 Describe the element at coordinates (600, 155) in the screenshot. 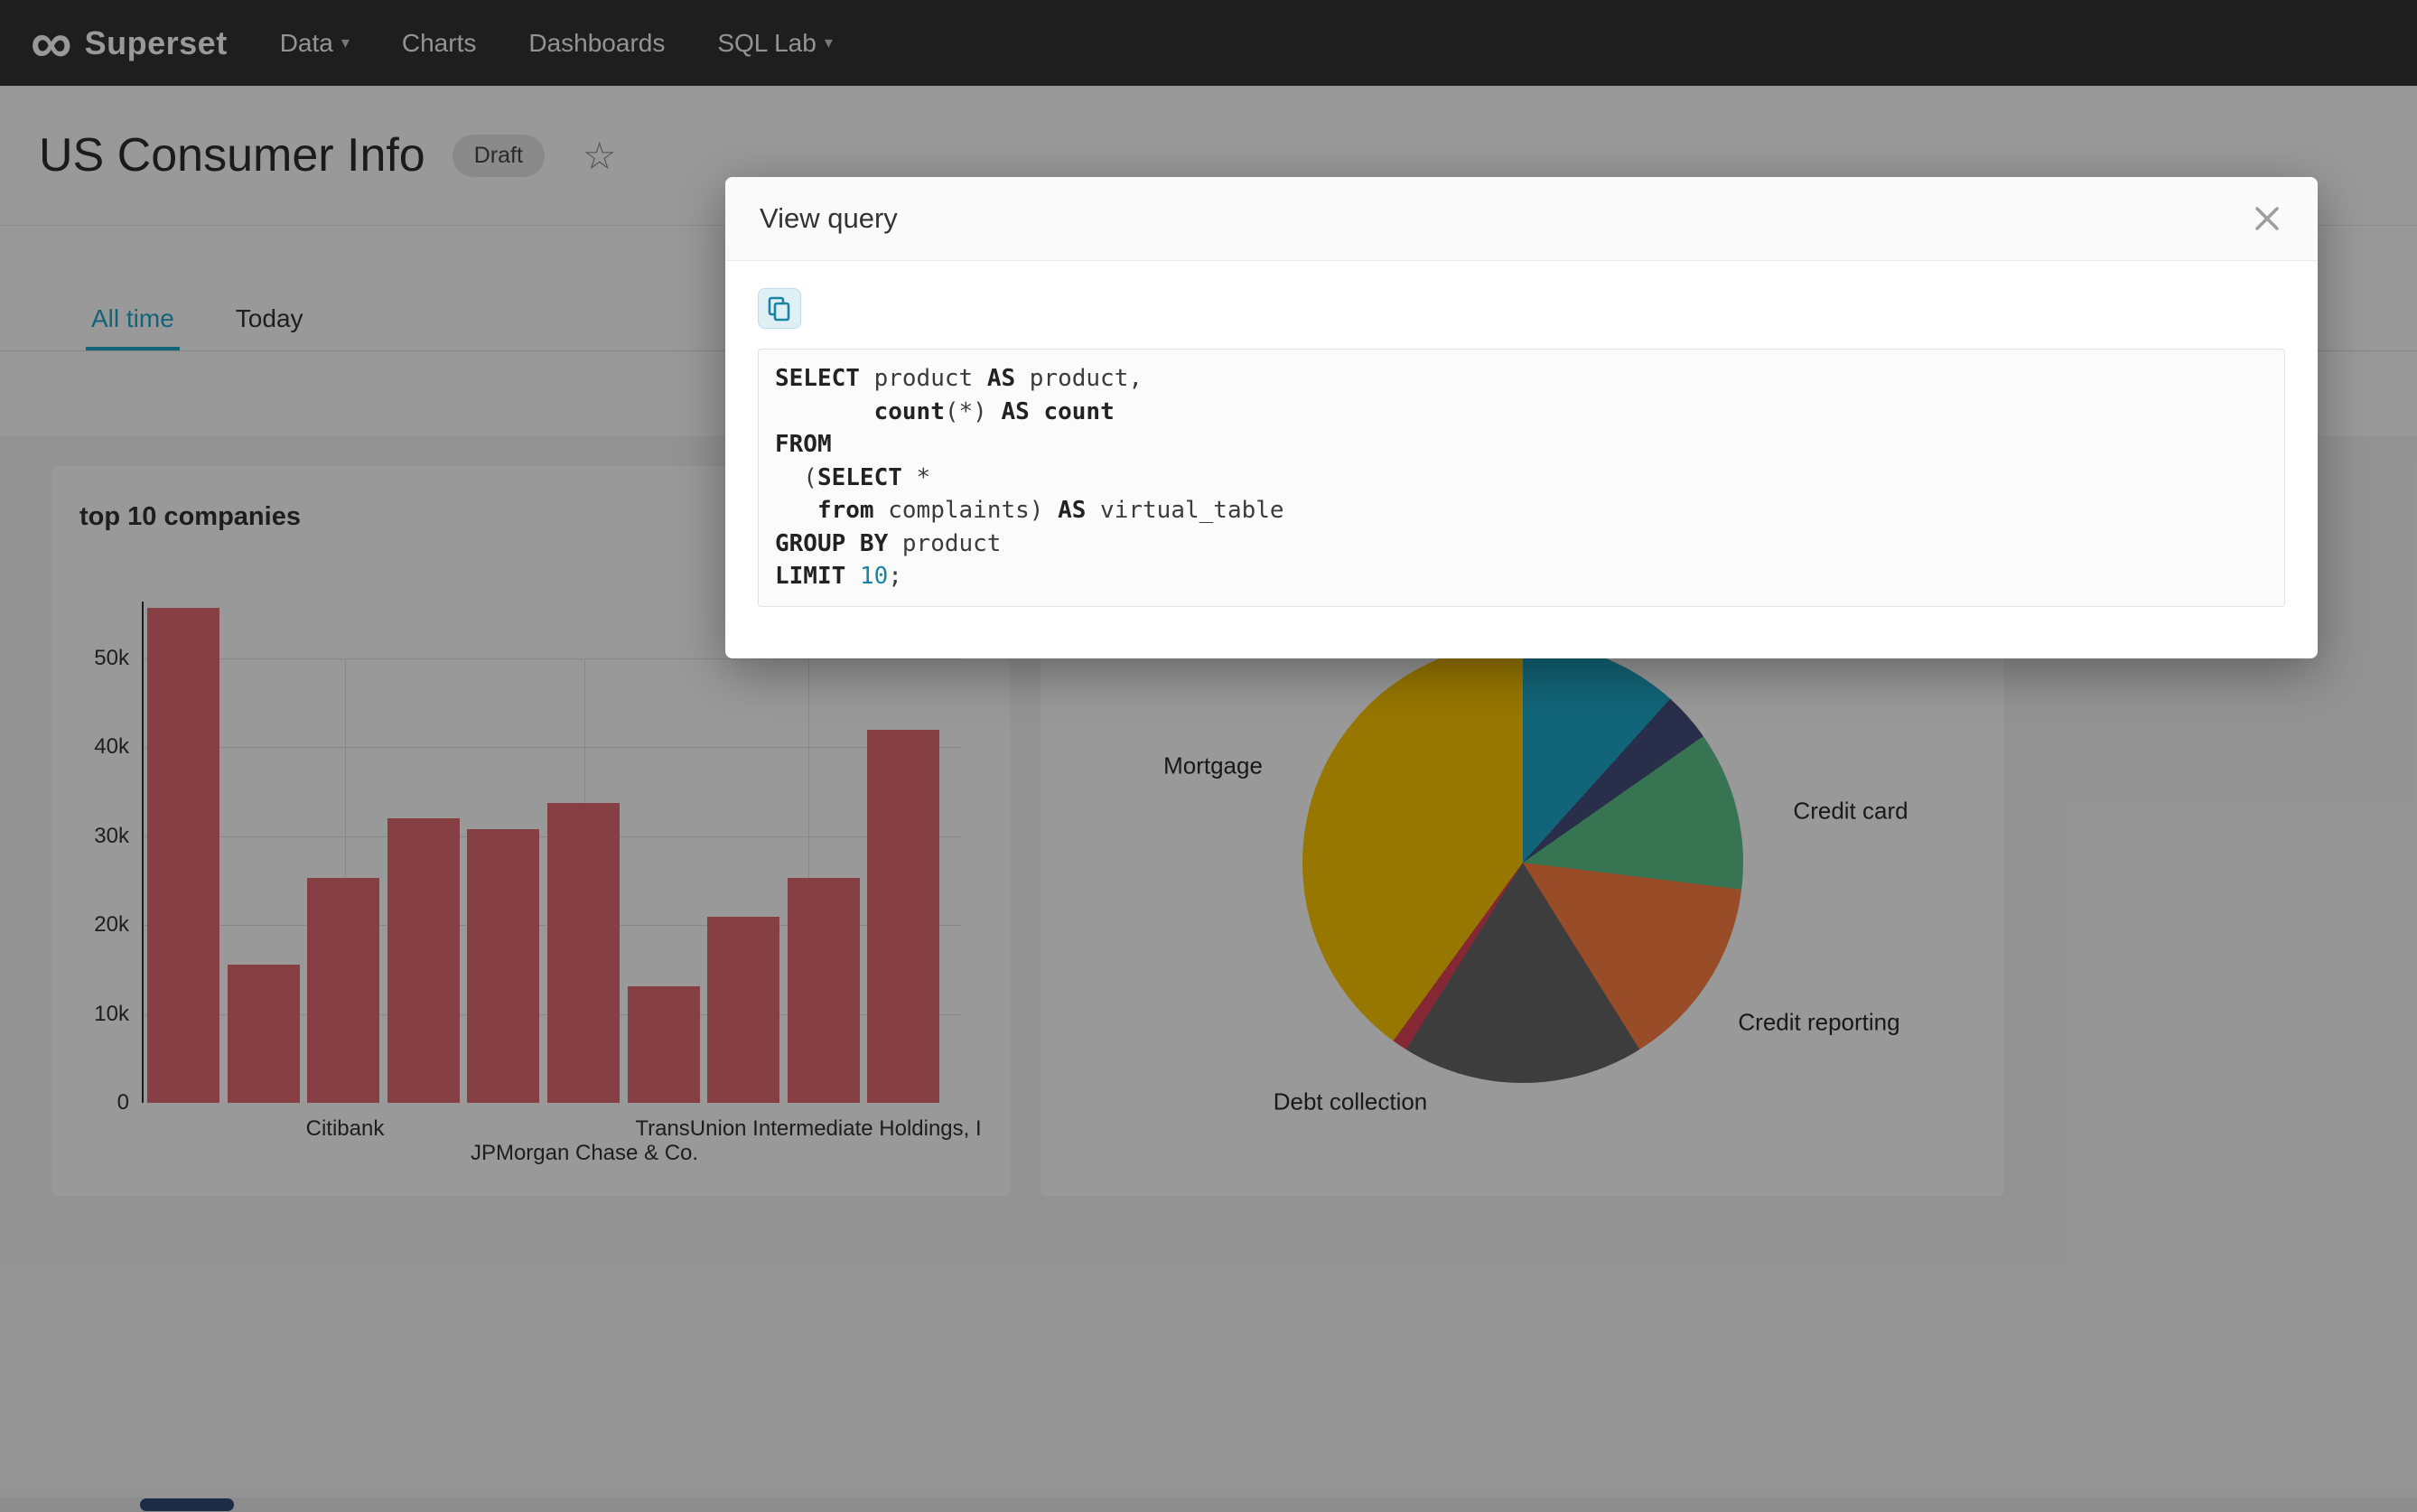

I see `favorite-star-icon: ☆` at that location.